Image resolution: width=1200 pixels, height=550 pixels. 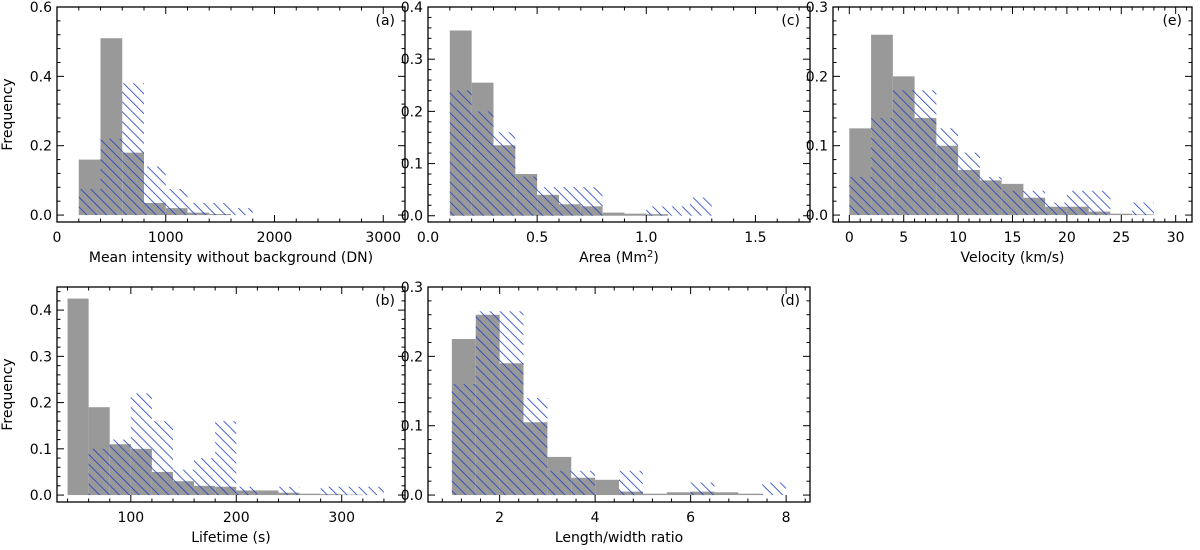 I want to click on x-tick-label: 200, so click(x=236, y=518).